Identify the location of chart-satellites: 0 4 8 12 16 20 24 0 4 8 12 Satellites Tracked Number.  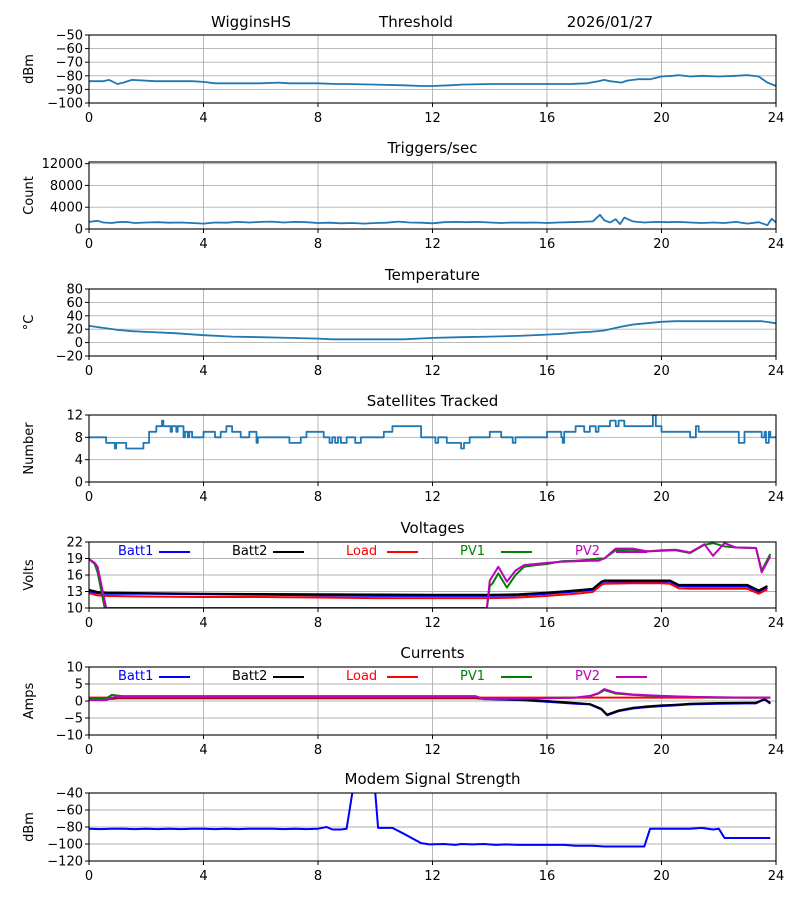
(403, 448).